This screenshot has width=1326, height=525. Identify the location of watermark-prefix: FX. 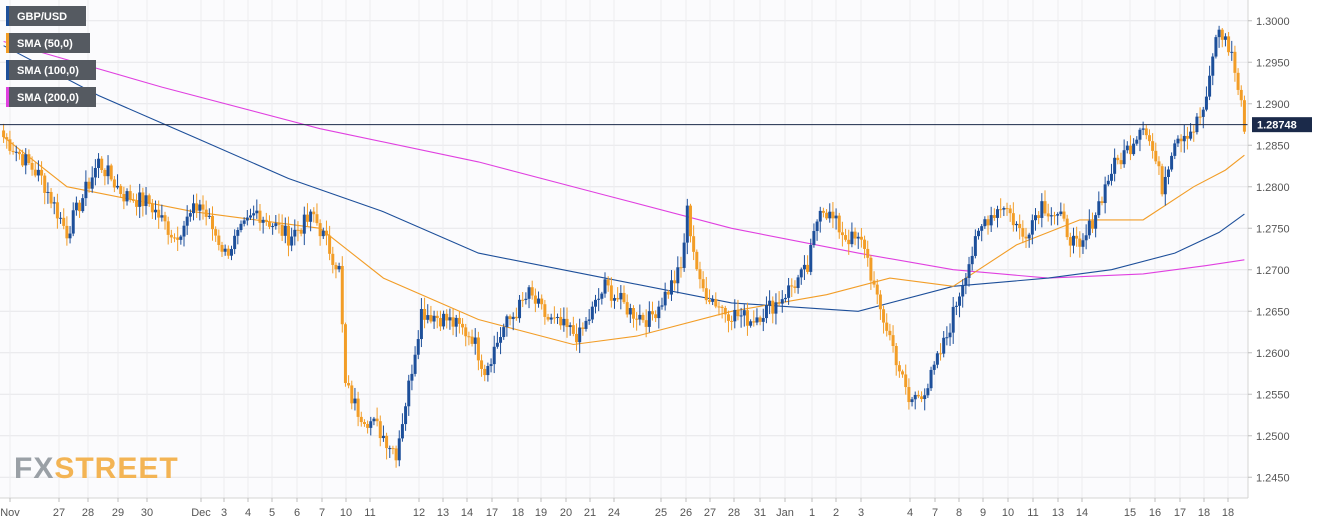
(34, 468).